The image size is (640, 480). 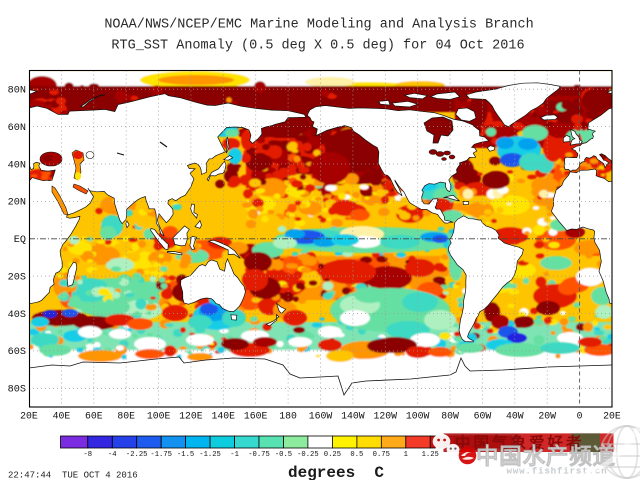 What do you see at coordinates (381, 455) in the screenshot?
I see `svg-text: 0.75` at bounding box center [381, 455].